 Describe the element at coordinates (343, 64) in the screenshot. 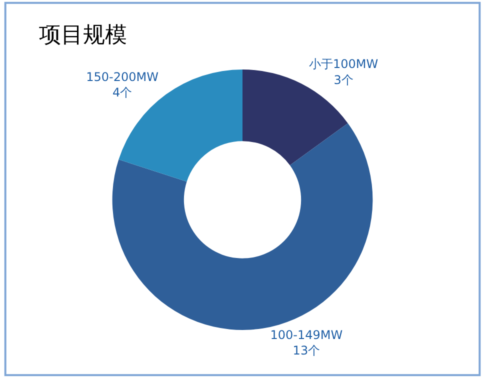

I see `slice-label: 小于100MW` at that location.